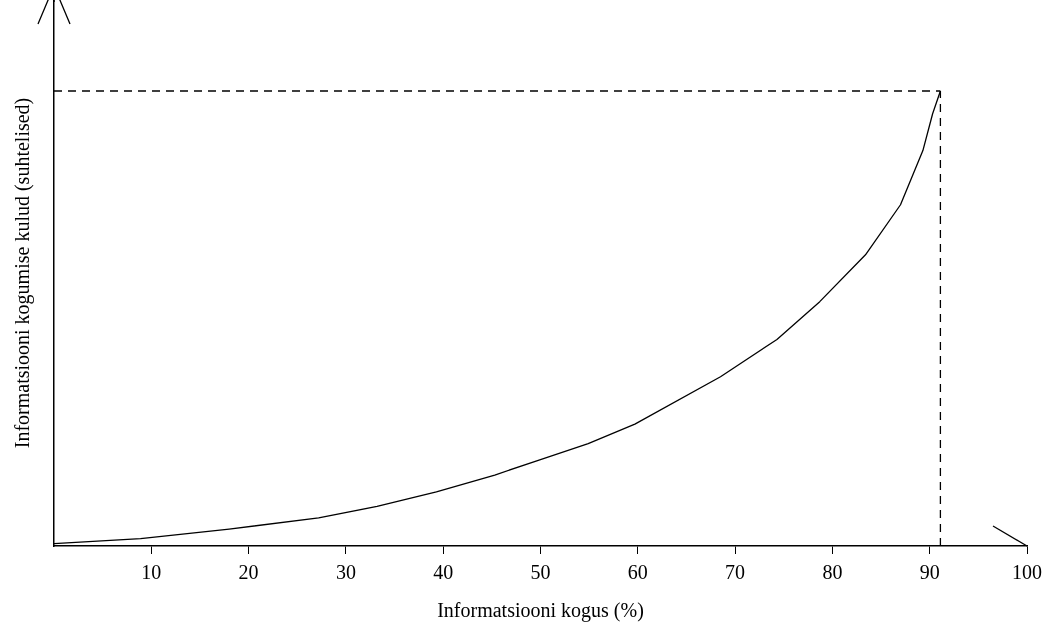 This screenshot has height=640, width=1055. I want to click on x-tick-label: 100, so click(1027, 572).